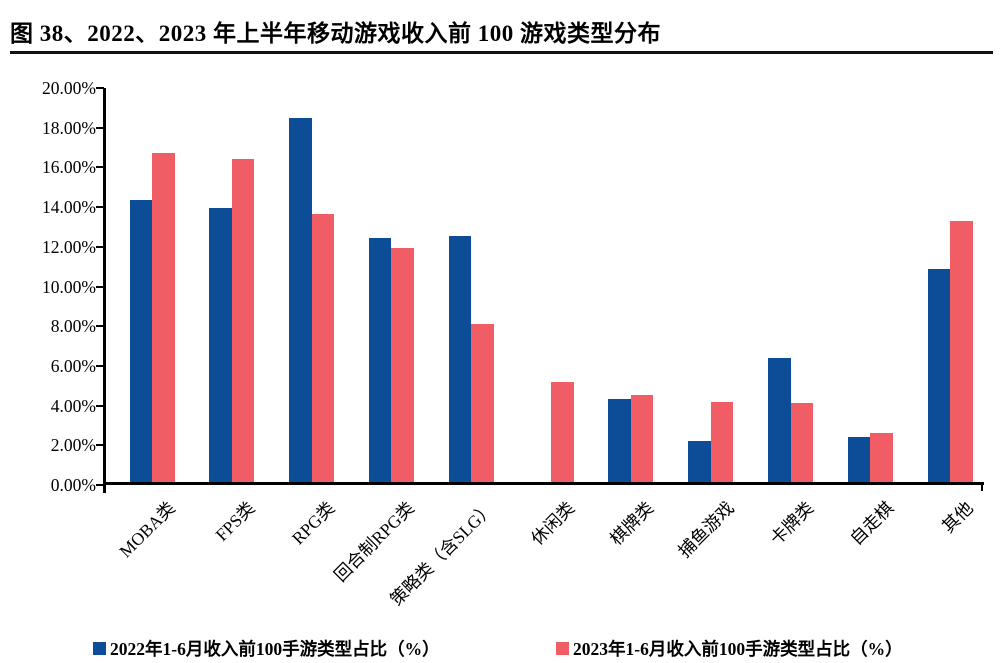 The image size is (1002, 663). I want to click on bar-2023-其他, so click(961, 351).